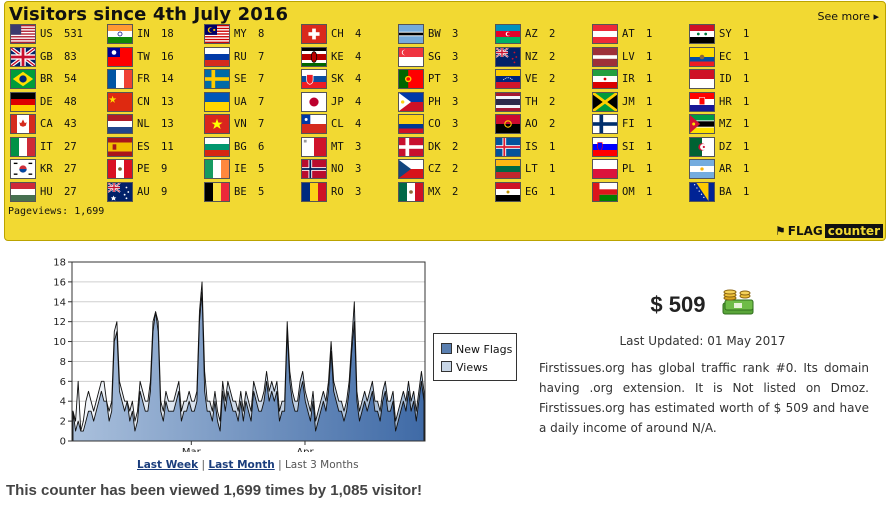 The width and height of the screenshot is (890, 506). Describe the element at coordinates (508, 79) in the screenshot. I see `ve-flag-icon` at that location.